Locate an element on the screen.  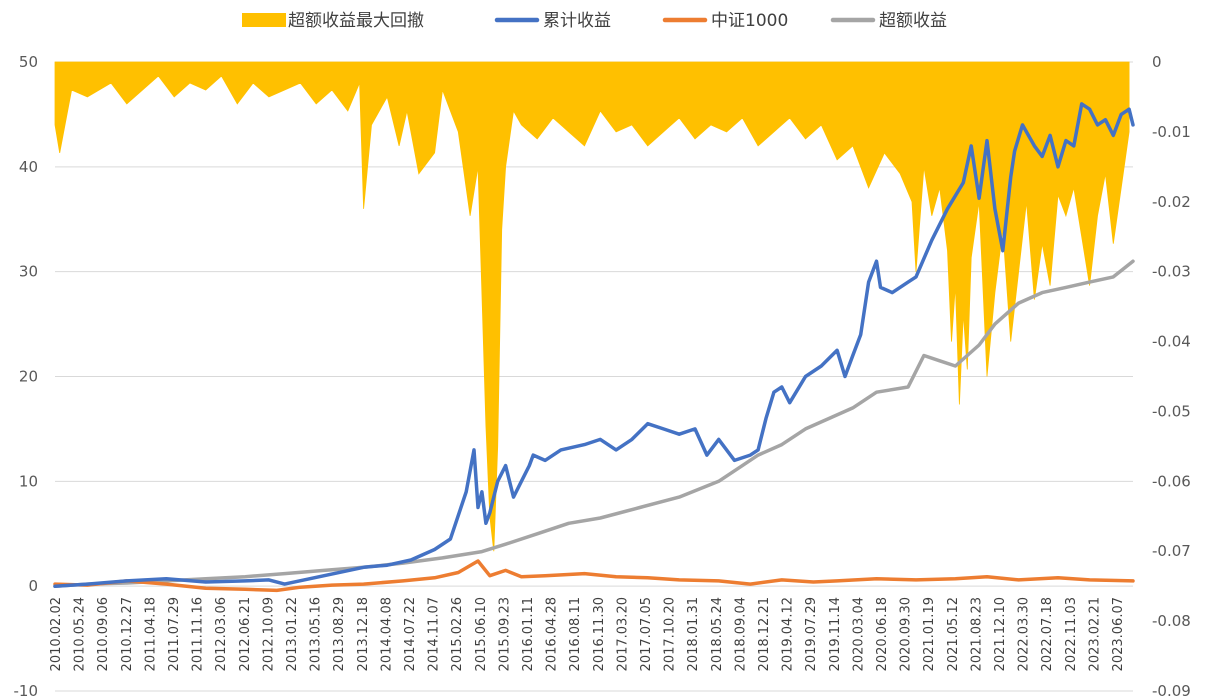
right-tick-label: 0 is located at coordinates (1157, 62).